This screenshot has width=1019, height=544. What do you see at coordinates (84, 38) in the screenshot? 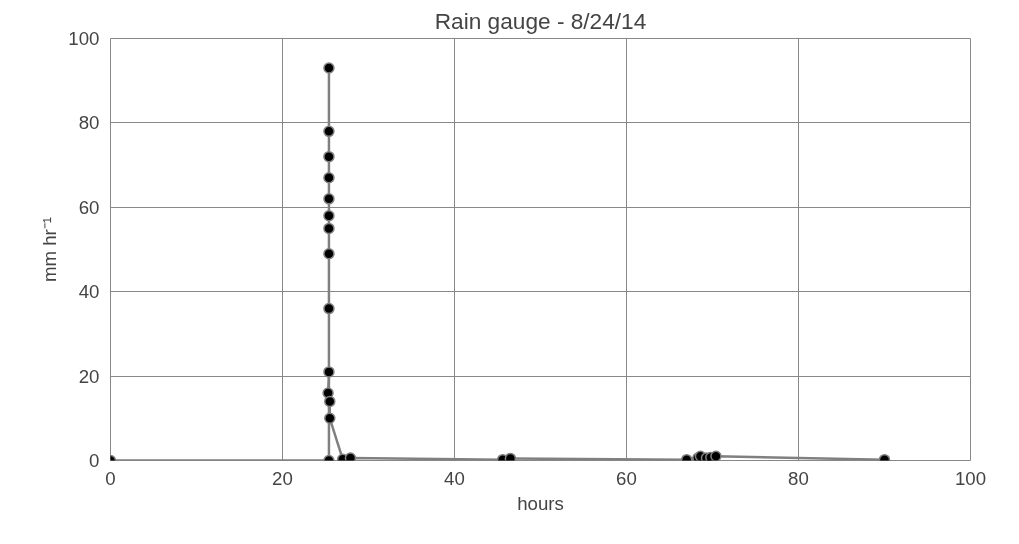
I see `y-tick-label: 100` at bounding box center [84, 38].